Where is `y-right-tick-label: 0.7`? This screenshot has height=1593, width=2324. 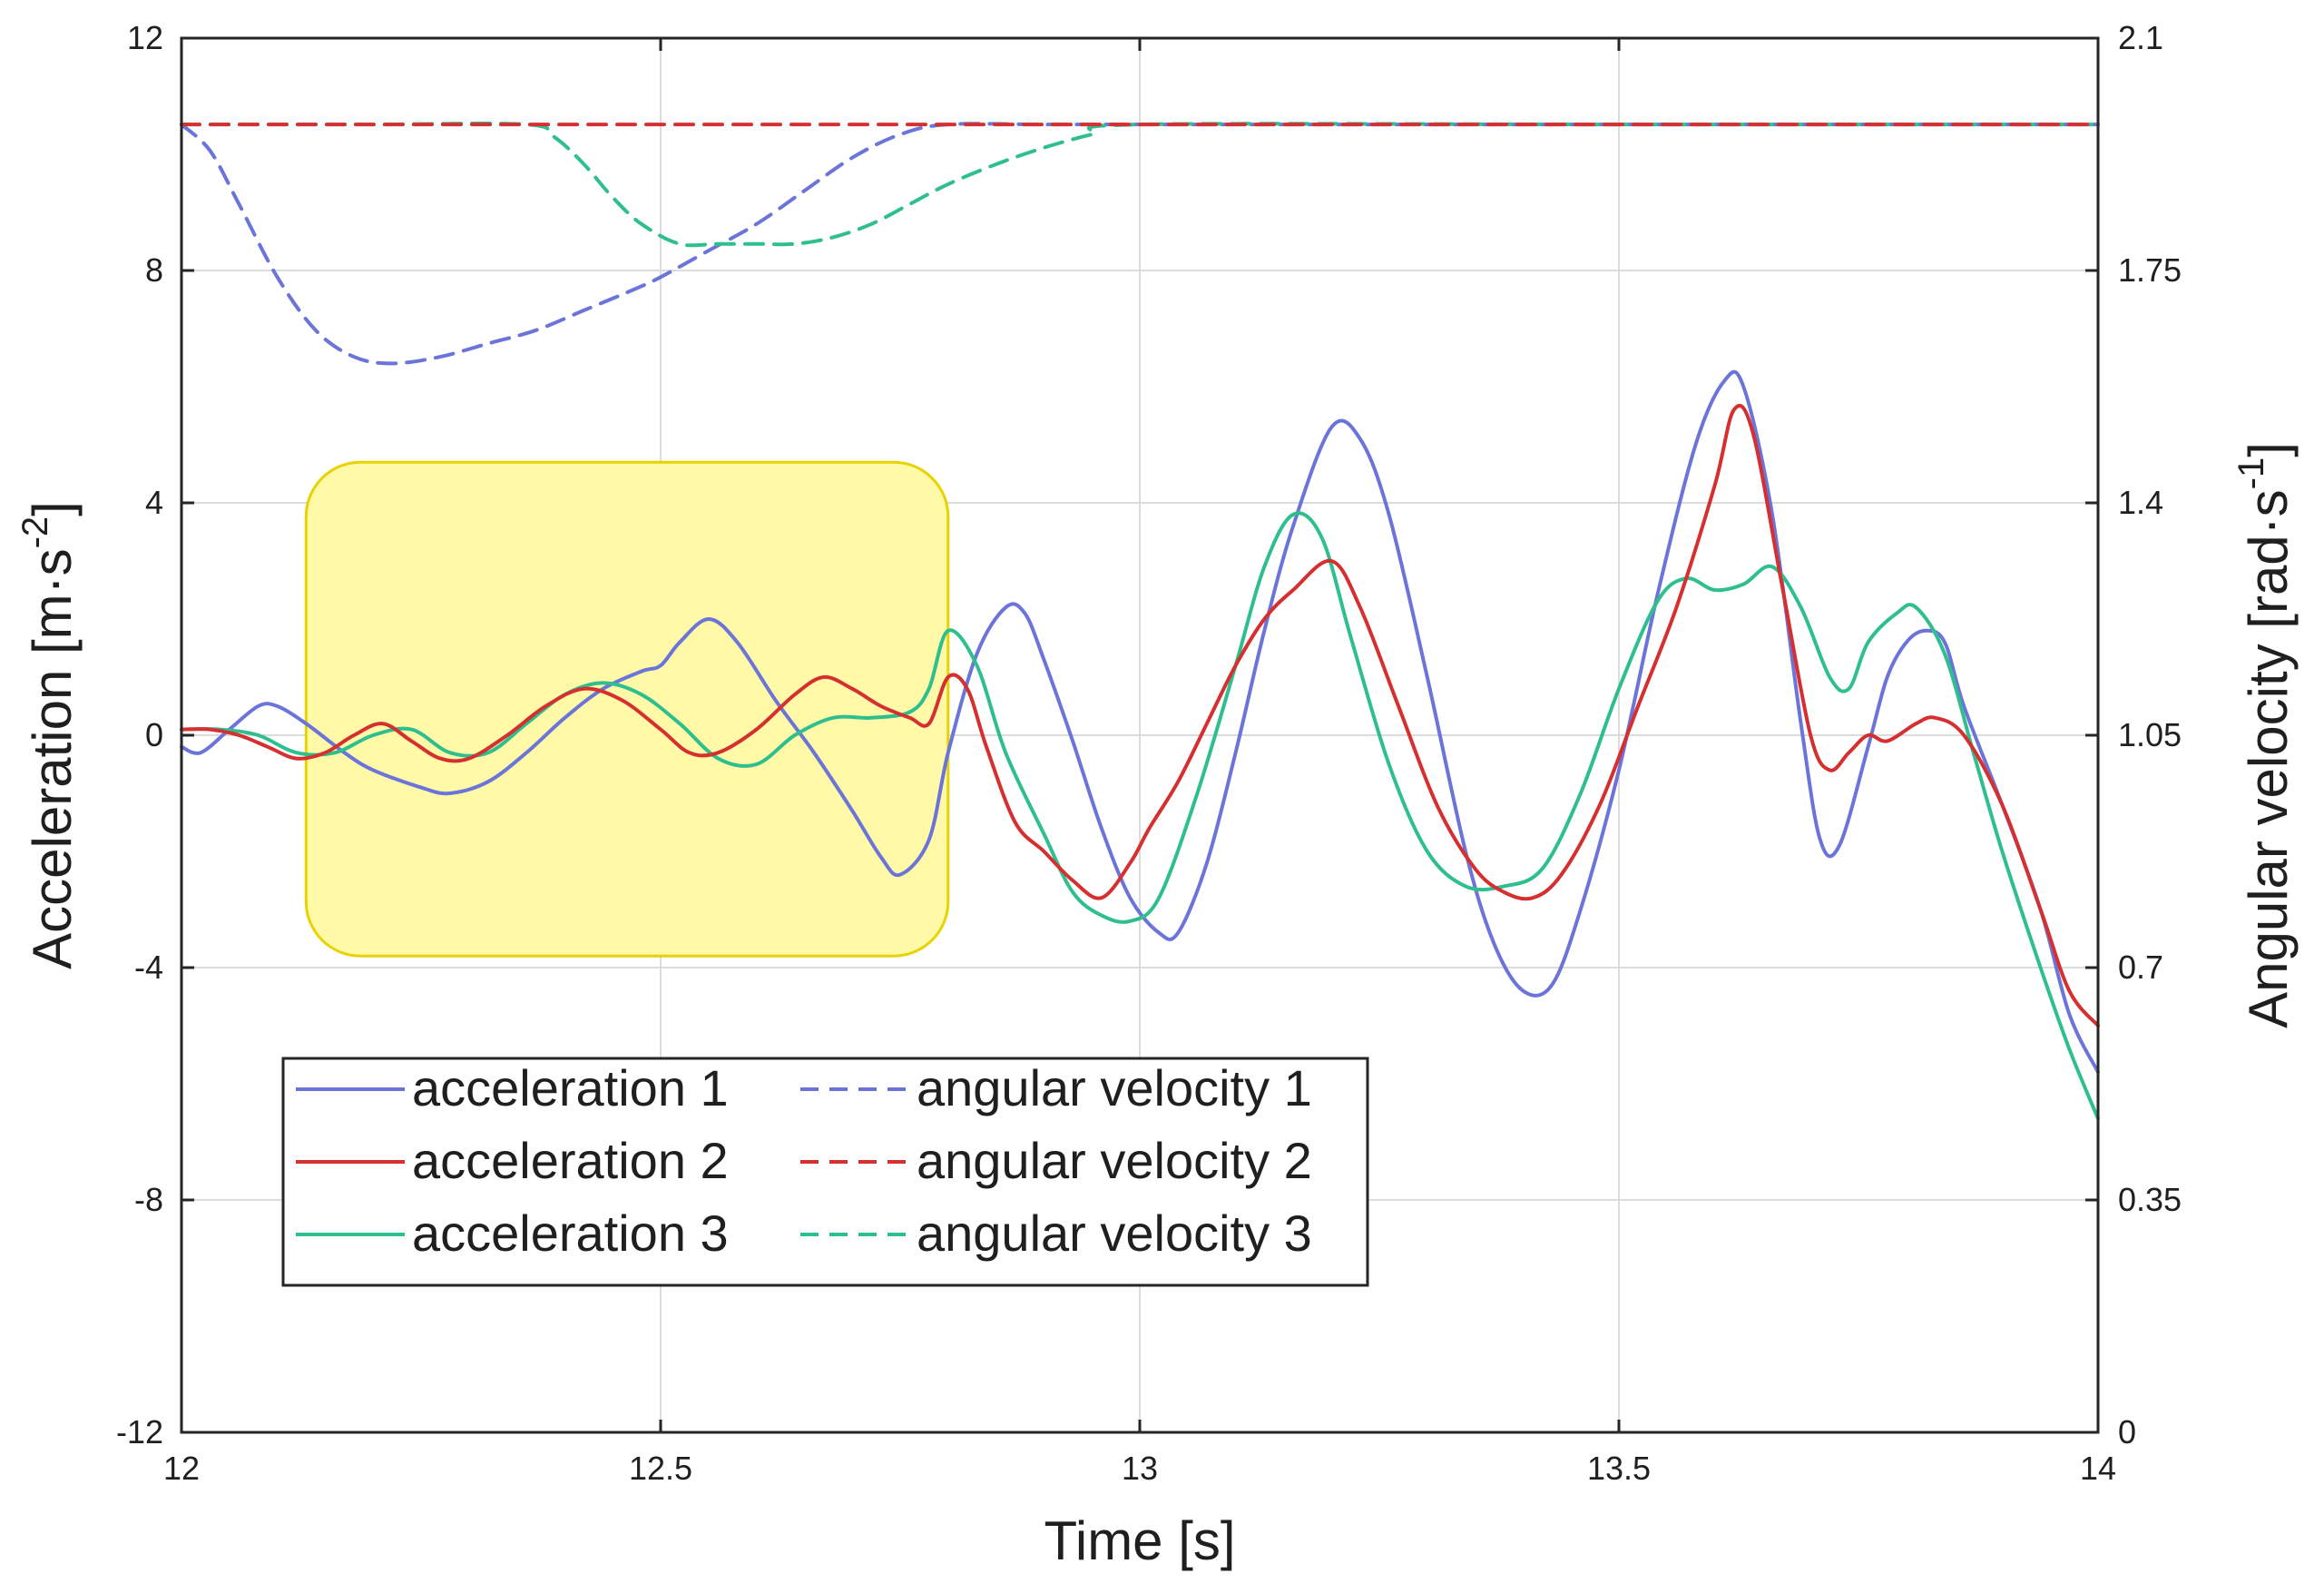 y-right-tick-label: 0.7 is located at coordinates (2140, 967).